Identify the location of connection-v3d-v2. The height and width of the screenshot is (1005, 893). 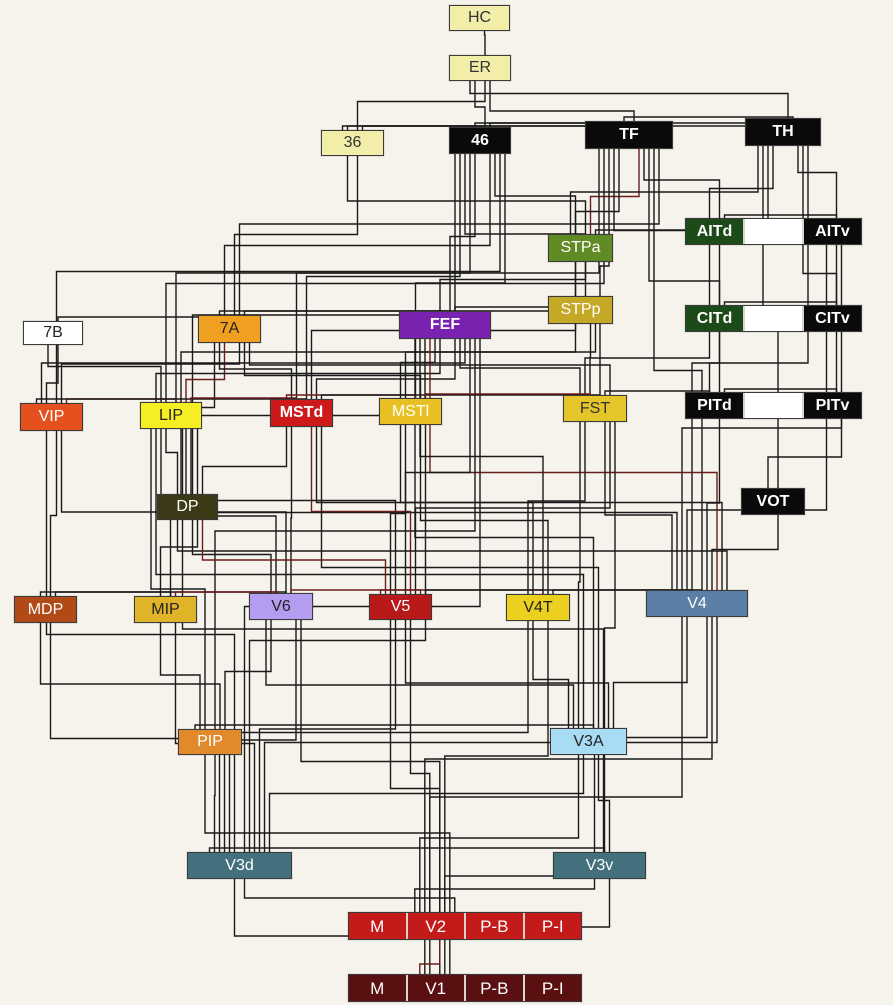
(349, 896).